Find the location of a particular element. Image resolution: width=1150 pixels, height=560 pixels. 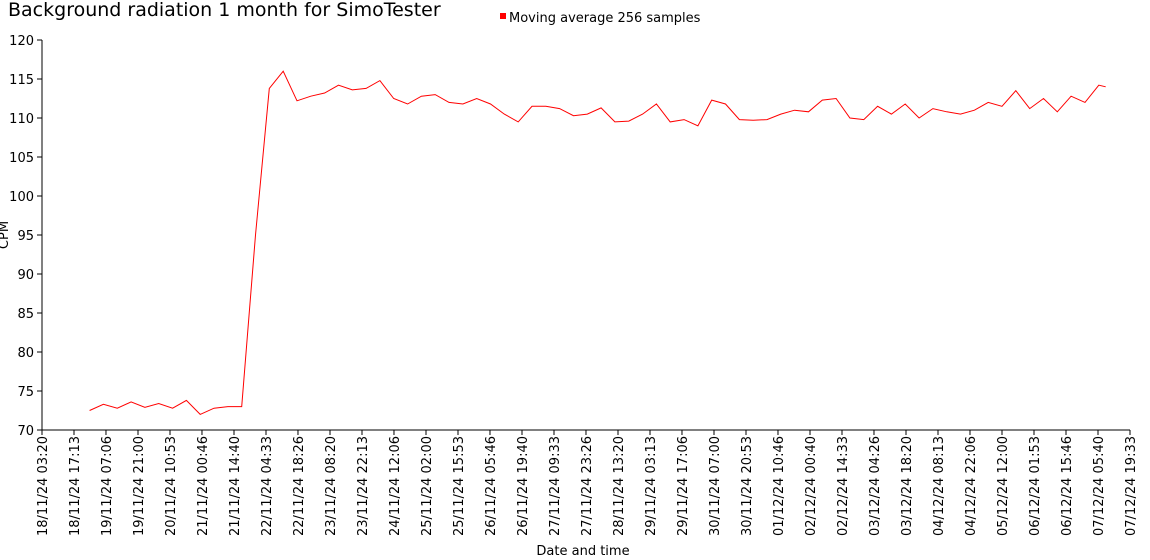

x-tick-label: 04/12/24 08:13 is located at coordinates (939, 486).